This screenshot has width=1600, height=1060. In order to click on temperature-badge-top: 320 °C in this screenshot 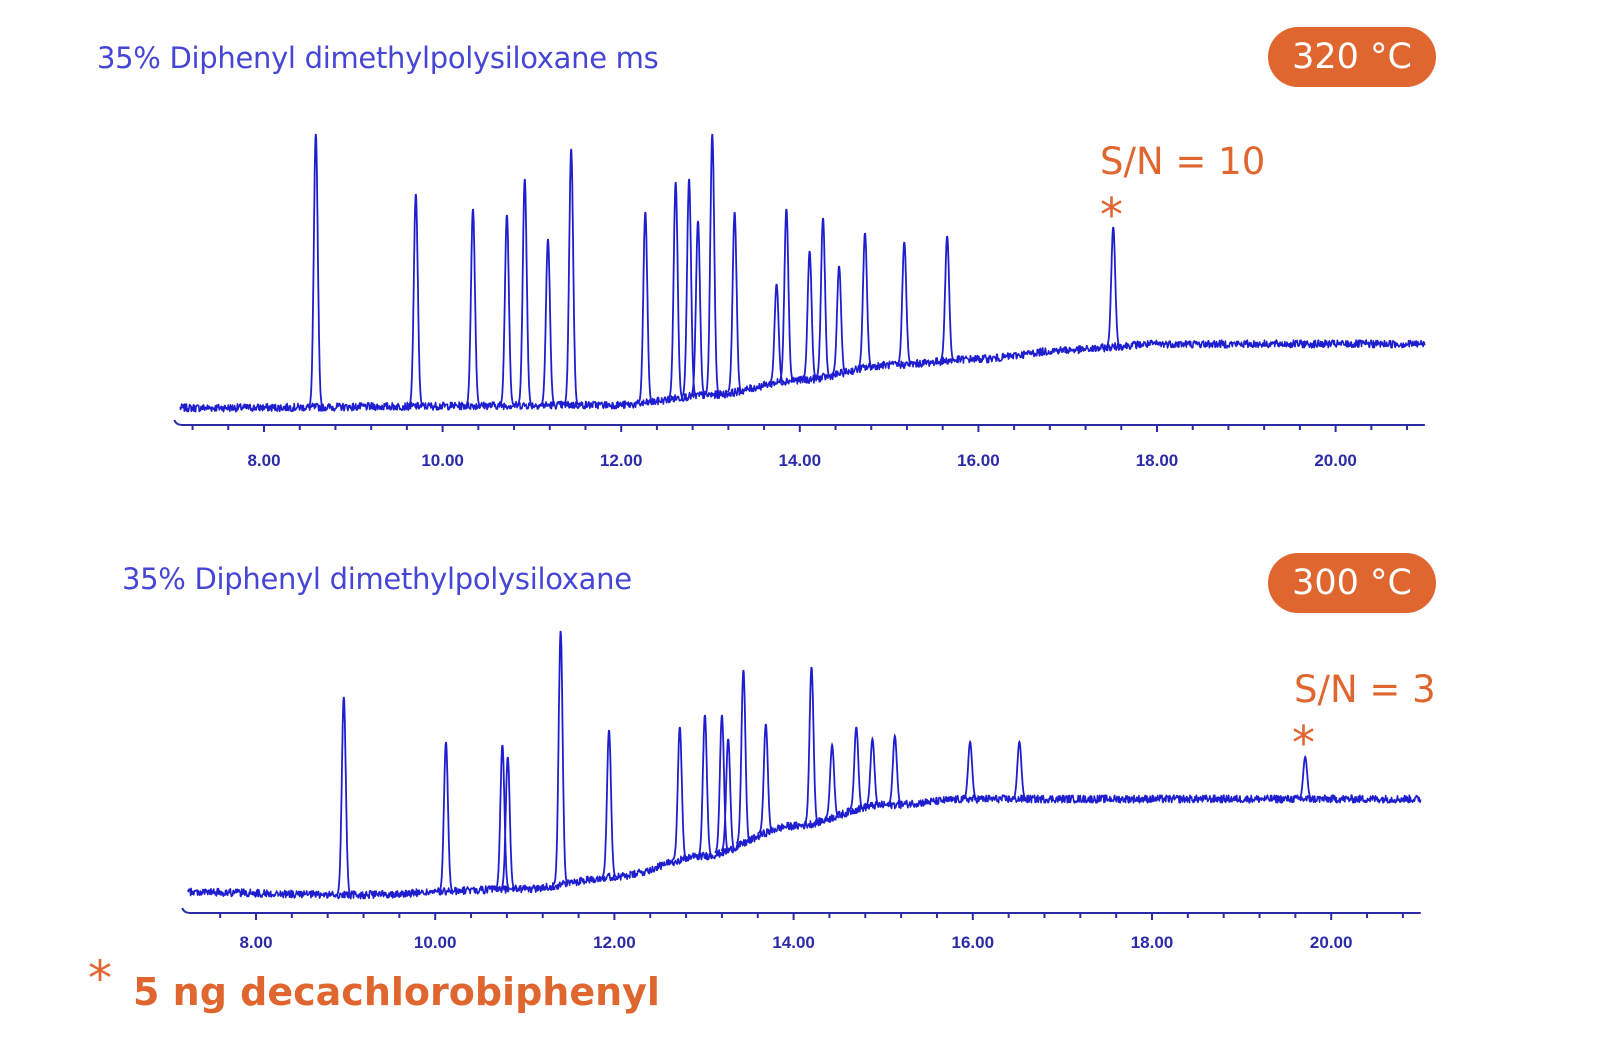, I will do `click(1352, 57)`.